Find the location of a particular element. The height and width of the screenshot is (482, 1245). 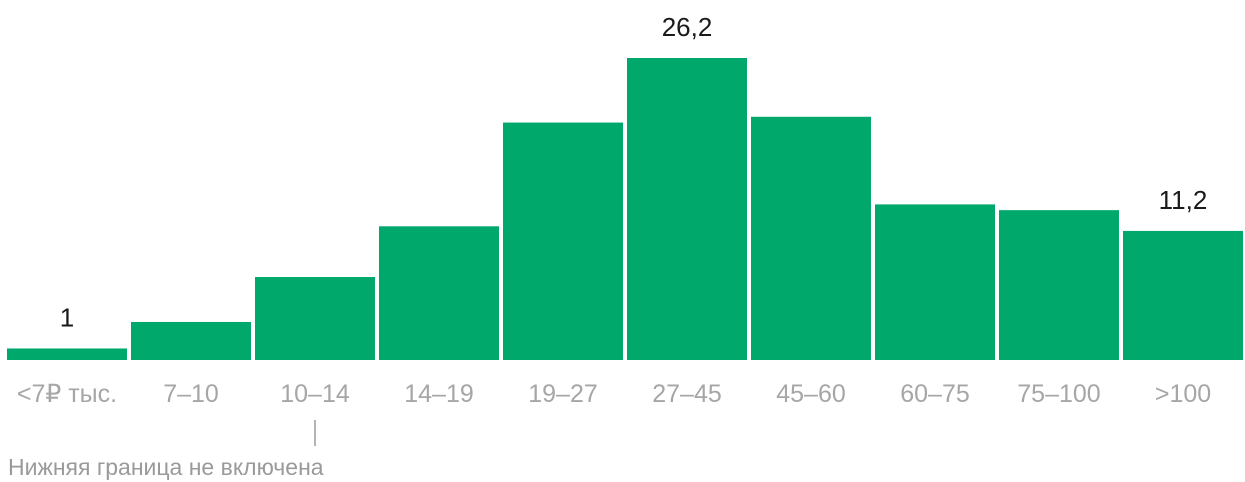

x-tick-label-7: 60–75 is located at coordinates (935, 394).